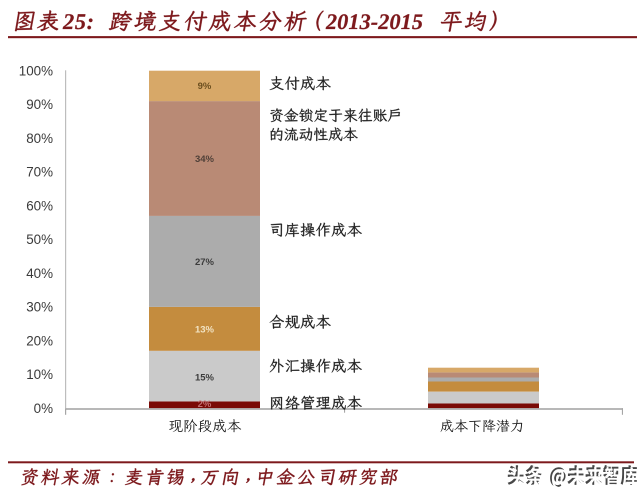 This screenshot has height=495, width=640. What do you see at coordinates (205, 262) in the screenshot?
I see `svg-text: 27%` at bounding box center [205, 262].